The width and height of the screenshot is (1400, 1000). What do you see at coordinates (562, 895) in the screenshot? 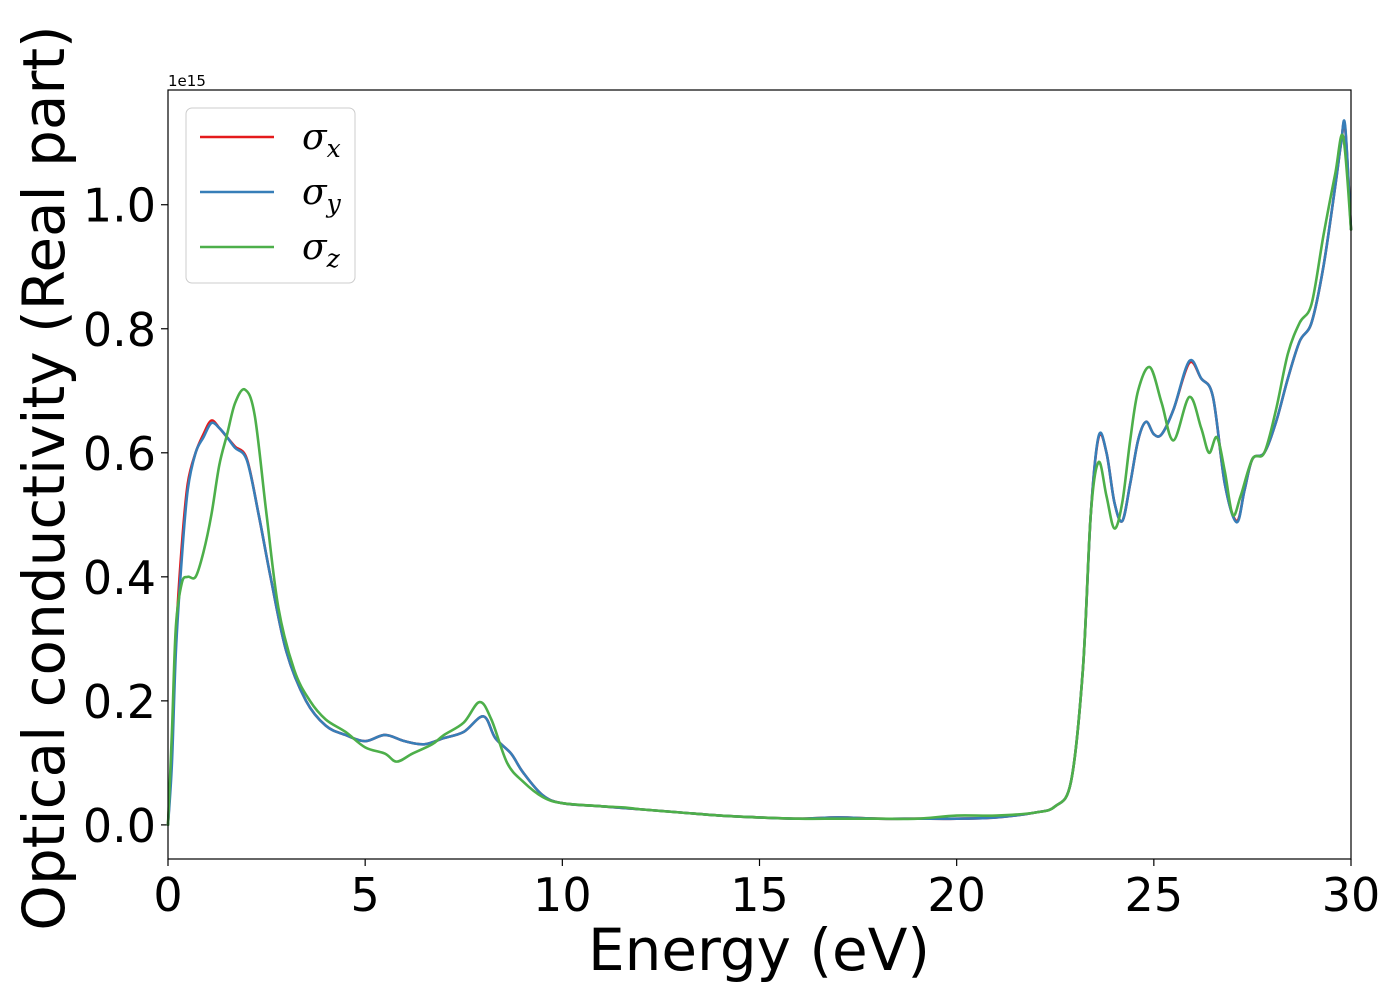
I see `x-tick-label: 10` at bounding box center [562, 895].